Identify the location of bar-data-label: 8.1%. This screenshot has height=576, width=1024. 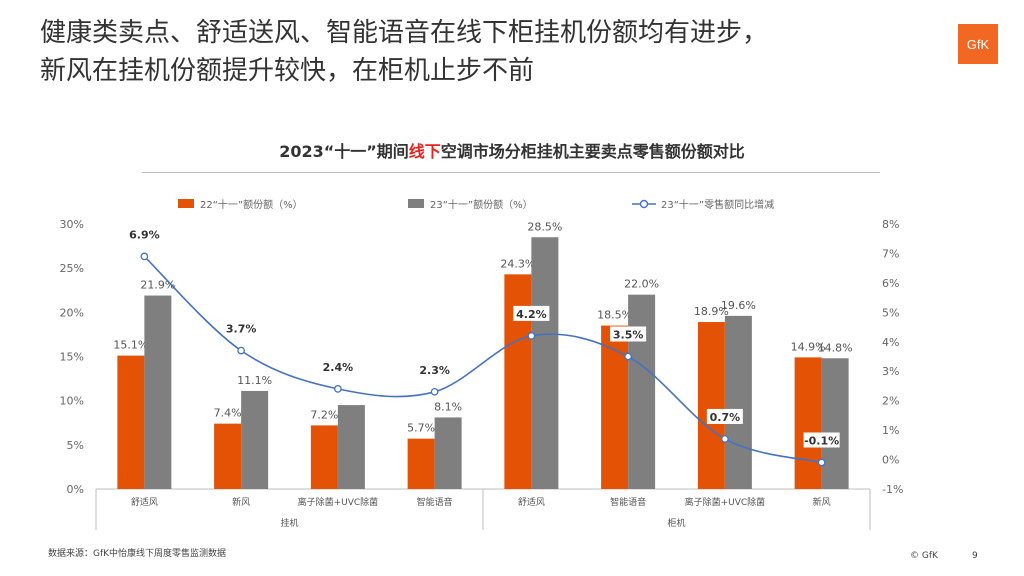
(448, 406).